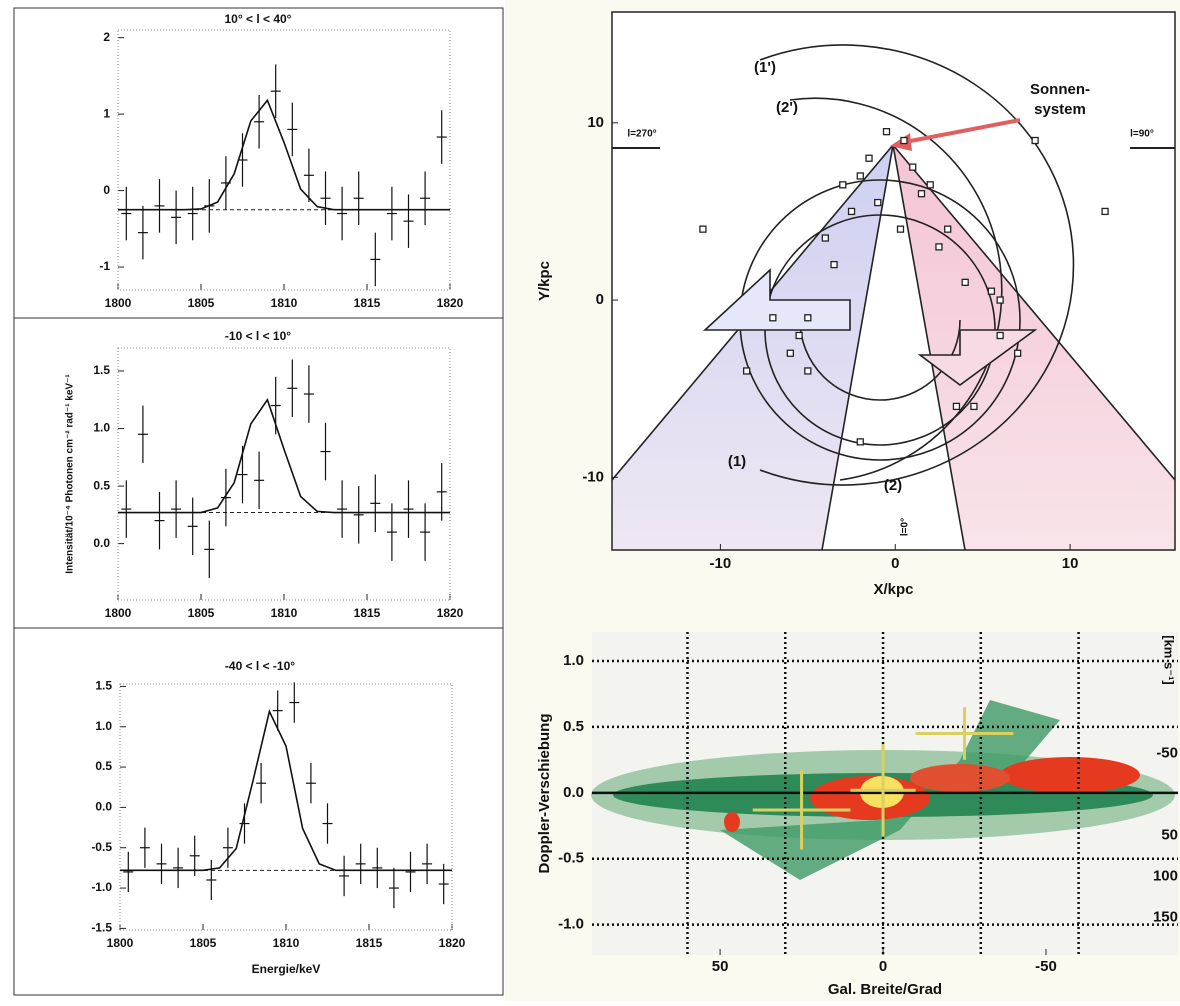 The image size is (1180, 1006). What do you see at coordinates (593, 476) in the screenshot?
I see `y-tick-label: -10` at bounding box center [593, 476].